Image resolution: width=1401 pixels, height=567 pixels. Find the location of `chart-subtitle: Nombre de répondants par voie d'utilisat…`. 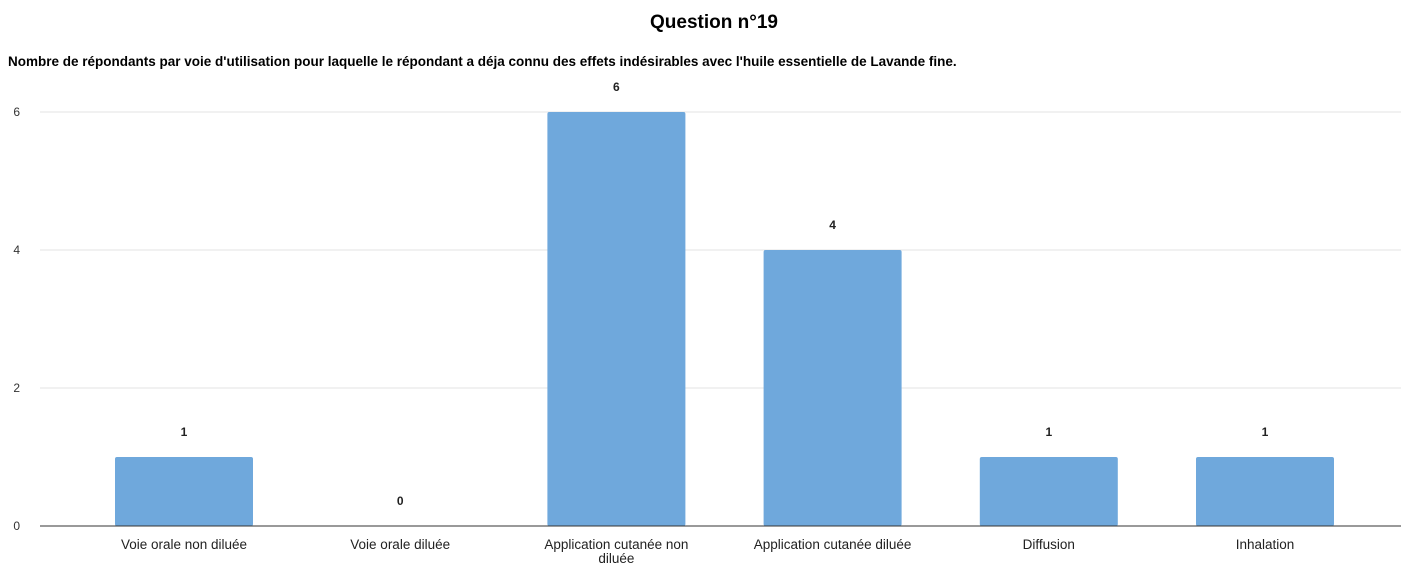

chart-subtitle: Nombre de répondants par voie d'utilisat… is located at coordinates (482, 61).